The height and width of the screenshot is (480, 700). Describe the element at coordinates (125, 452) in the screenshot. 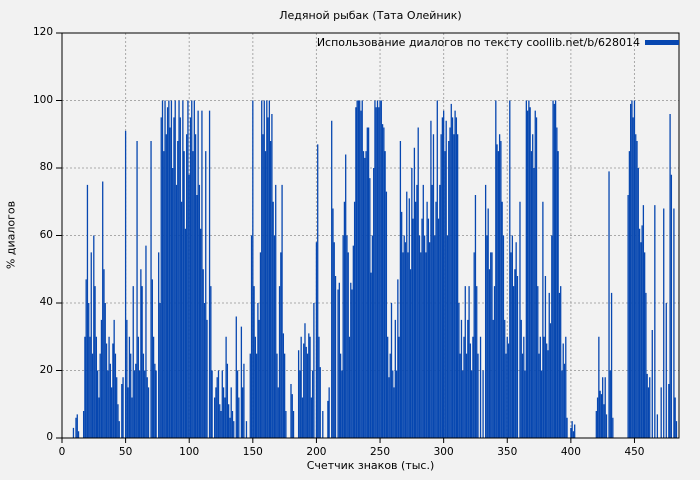

I see `x-tick-label: 50` at that location.